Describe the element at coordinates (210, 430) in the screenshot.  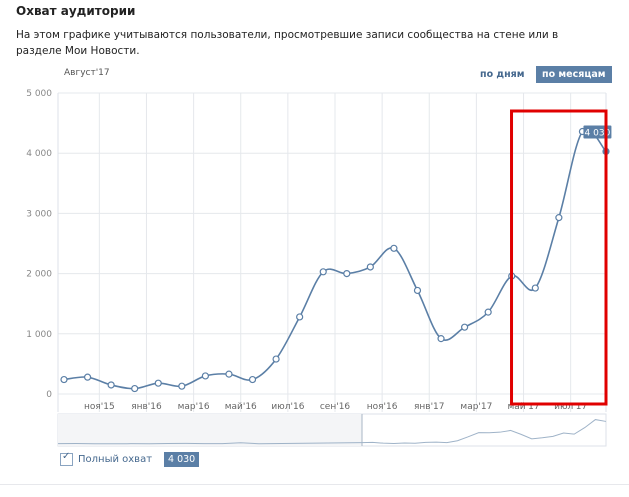
I see `navigator-shade` at that location.